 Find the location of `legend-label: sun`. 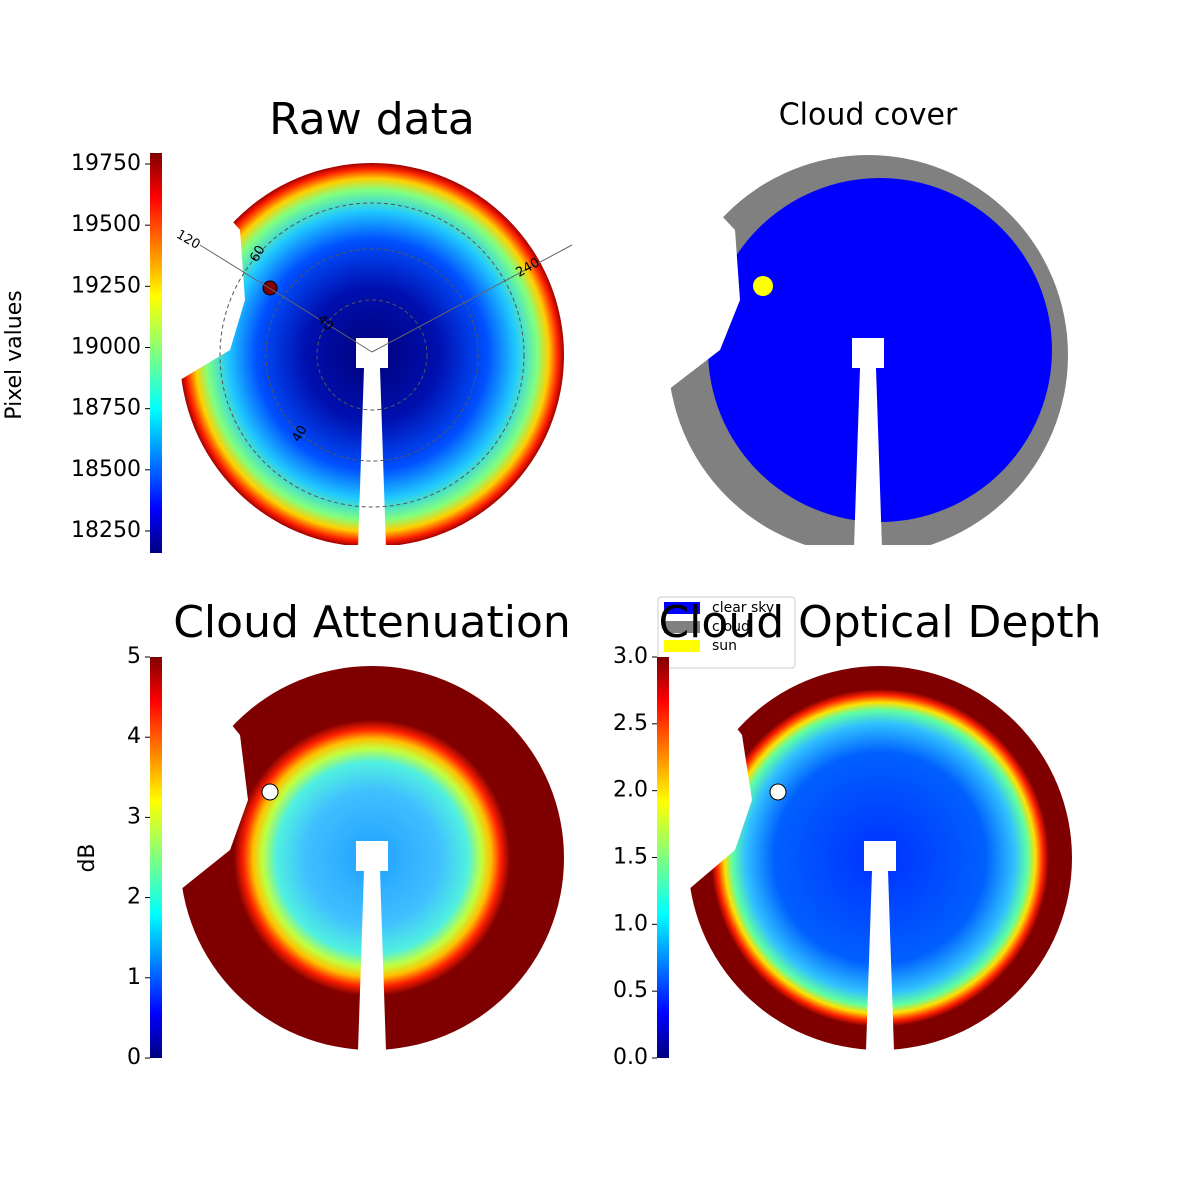

legend-label: sun is located at coordinates (724, 646).